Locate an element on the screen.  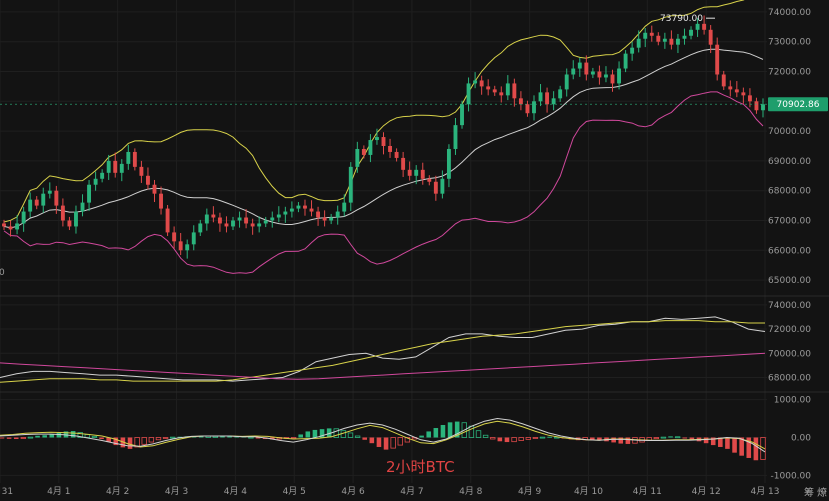
y-tick-label: 72000.00 is located at coordinates (789, 73).